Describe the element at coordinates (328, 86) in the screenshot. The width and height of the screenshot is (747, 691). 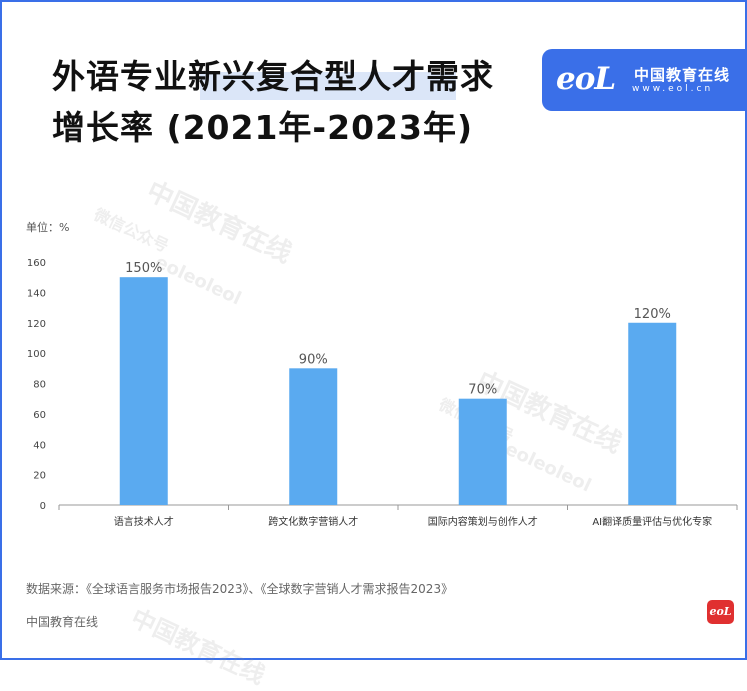
I see `title-highlight` at that location.